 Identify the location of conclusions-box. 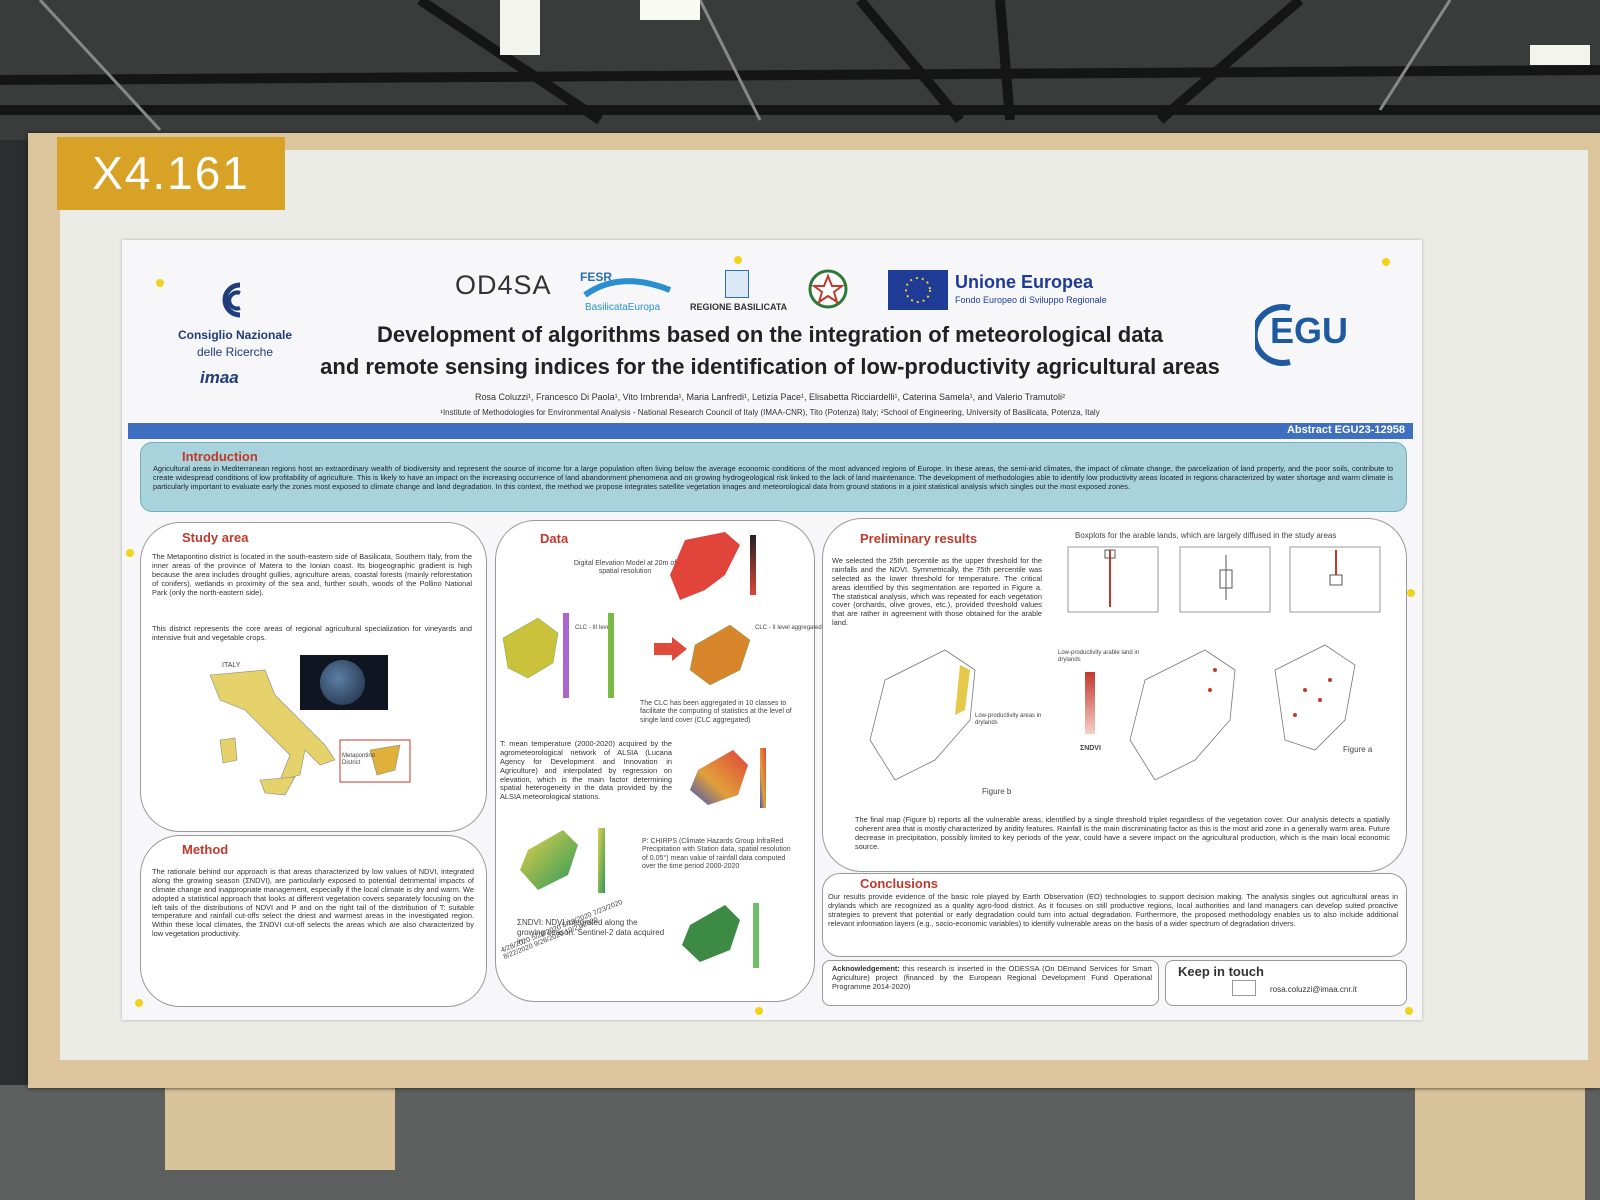
(1114, 915).